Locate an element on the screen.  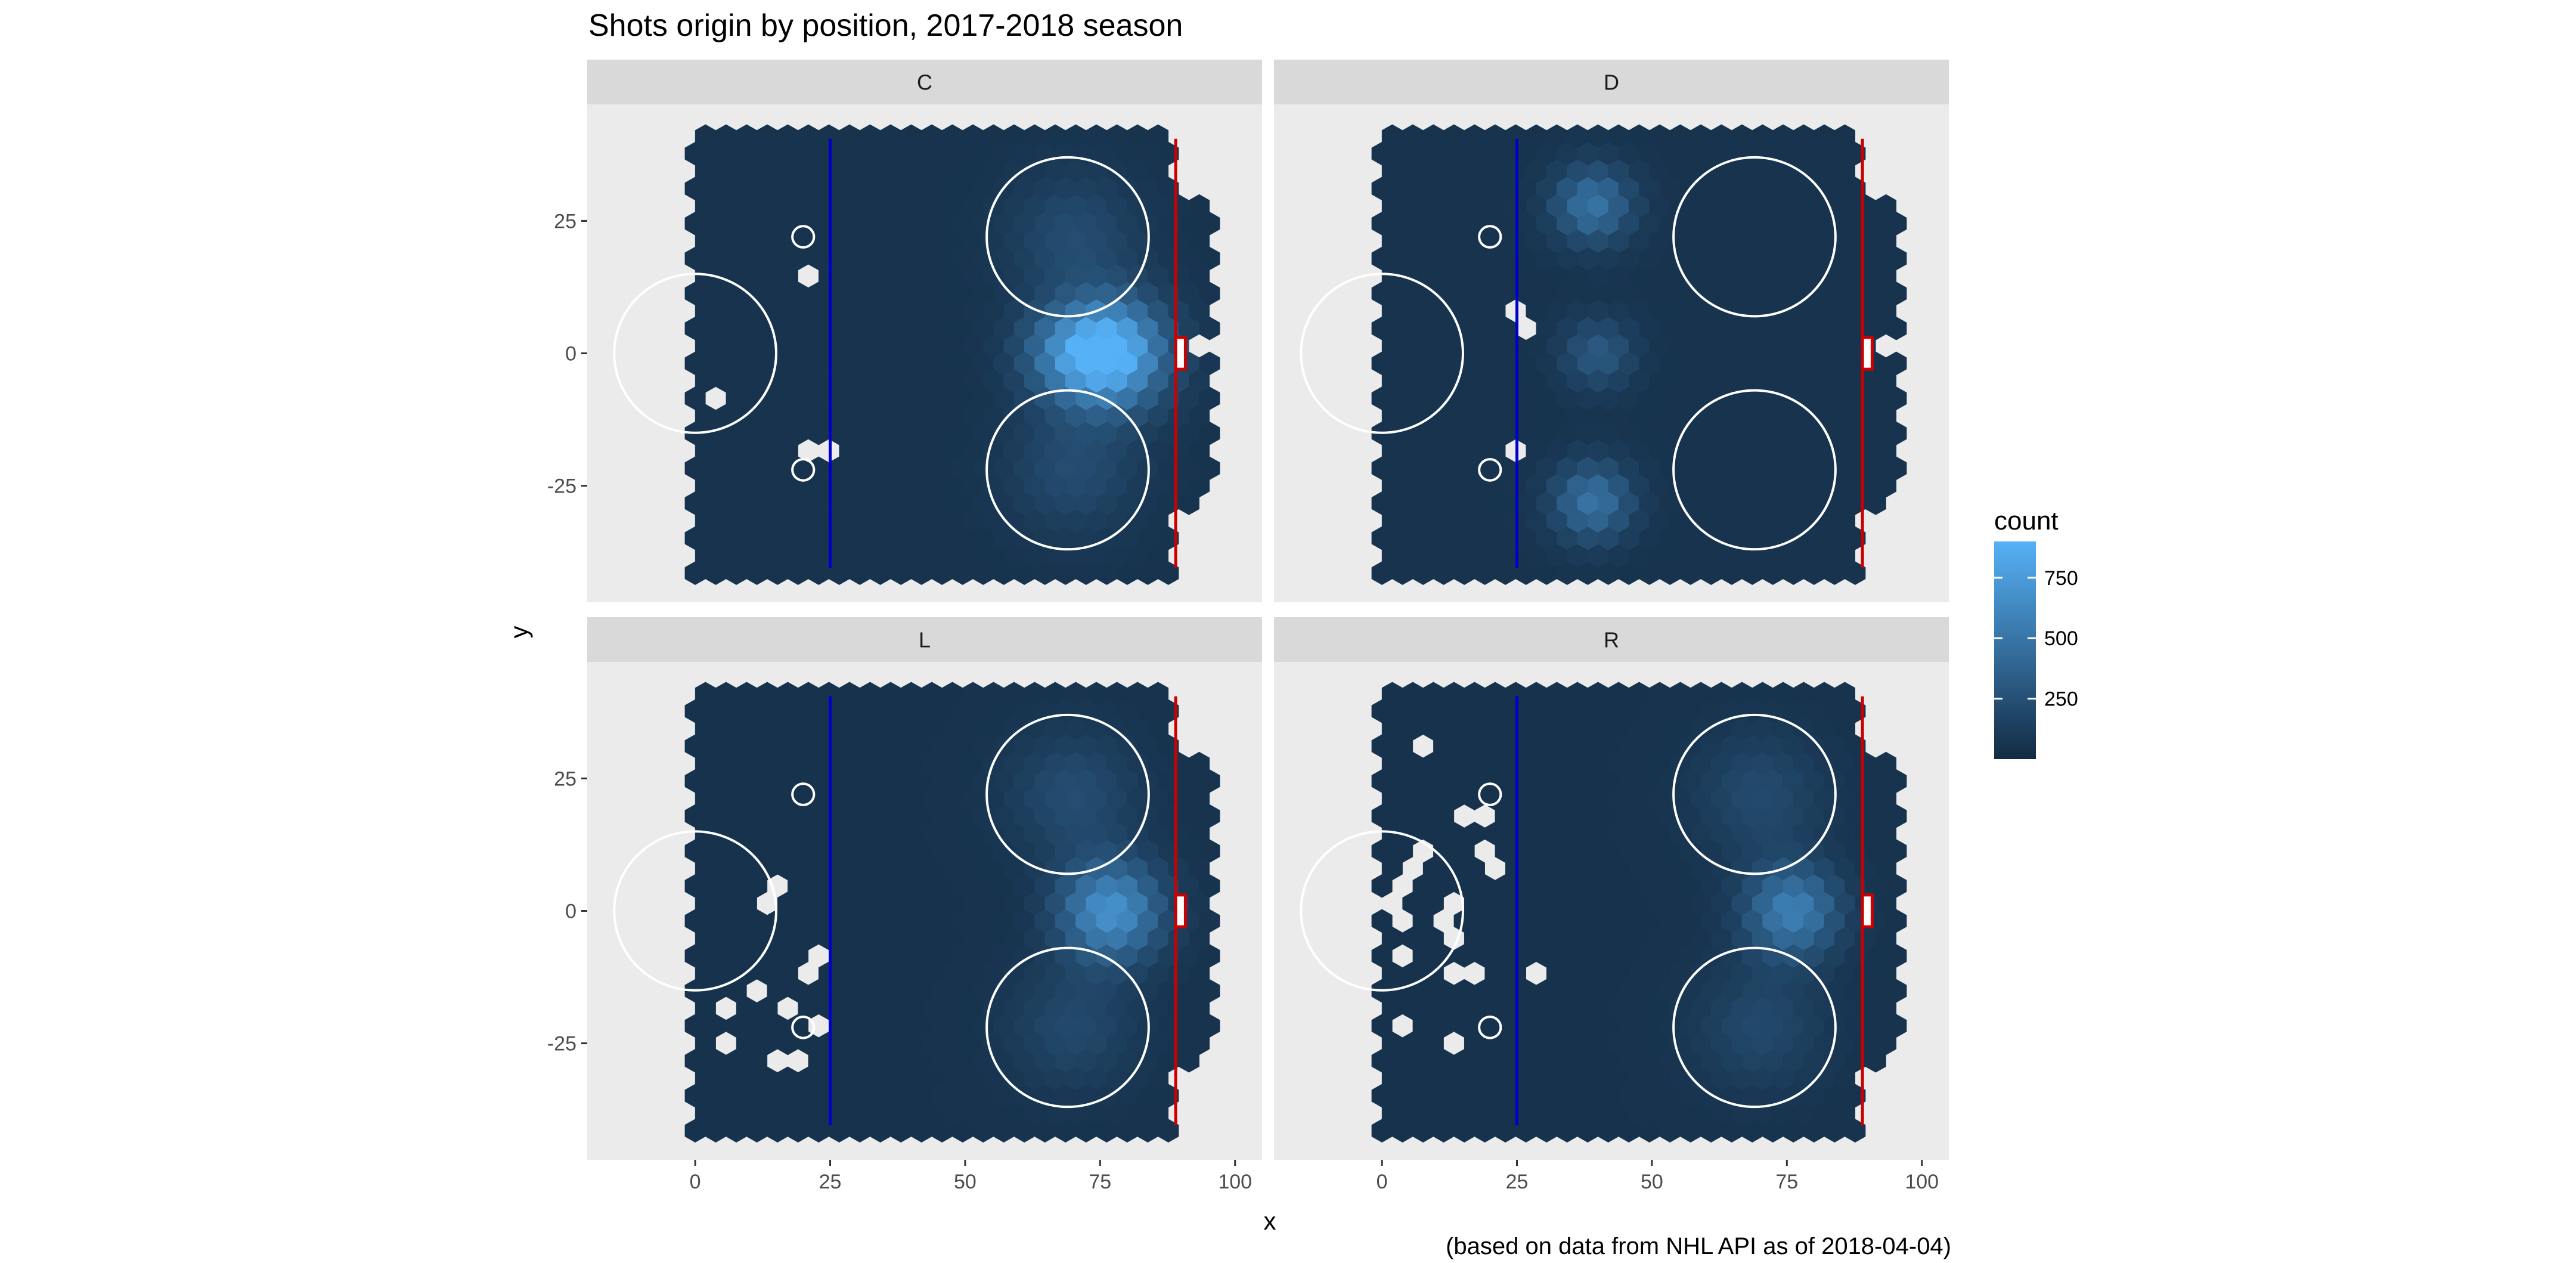
facet-strip-label: R is located at coordinates (1611, 640).